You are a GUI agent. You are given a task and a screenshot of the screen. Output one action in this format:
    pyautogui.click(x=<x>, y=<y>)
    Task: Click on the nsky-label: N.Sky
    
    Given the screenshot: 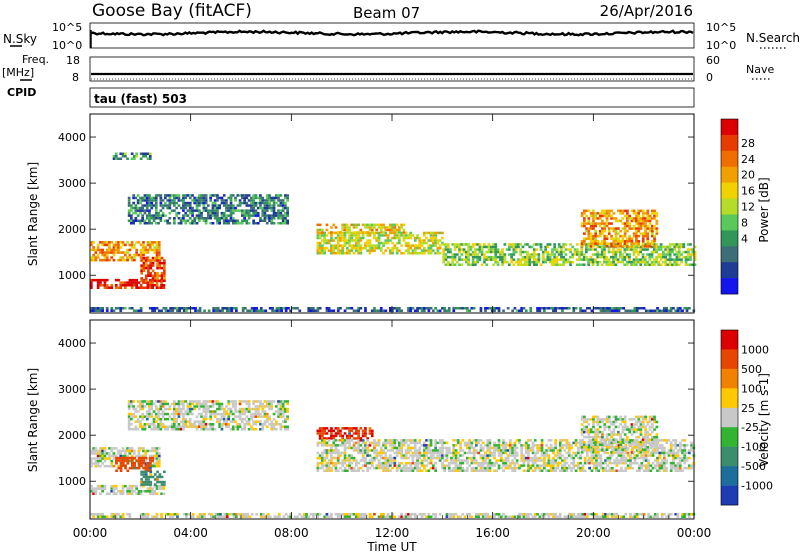 What is the action you would take?
    pyautogui.click(x=20, y=39)
    